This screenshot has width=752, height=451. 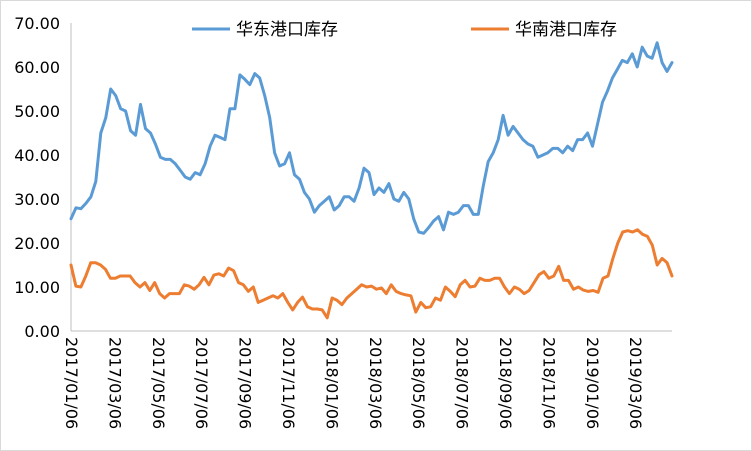 What do you see at coordinates (635, 383) in the screenshot?
I see `x-tick-label: 2019/03/06` at bounding box center [635, 383].